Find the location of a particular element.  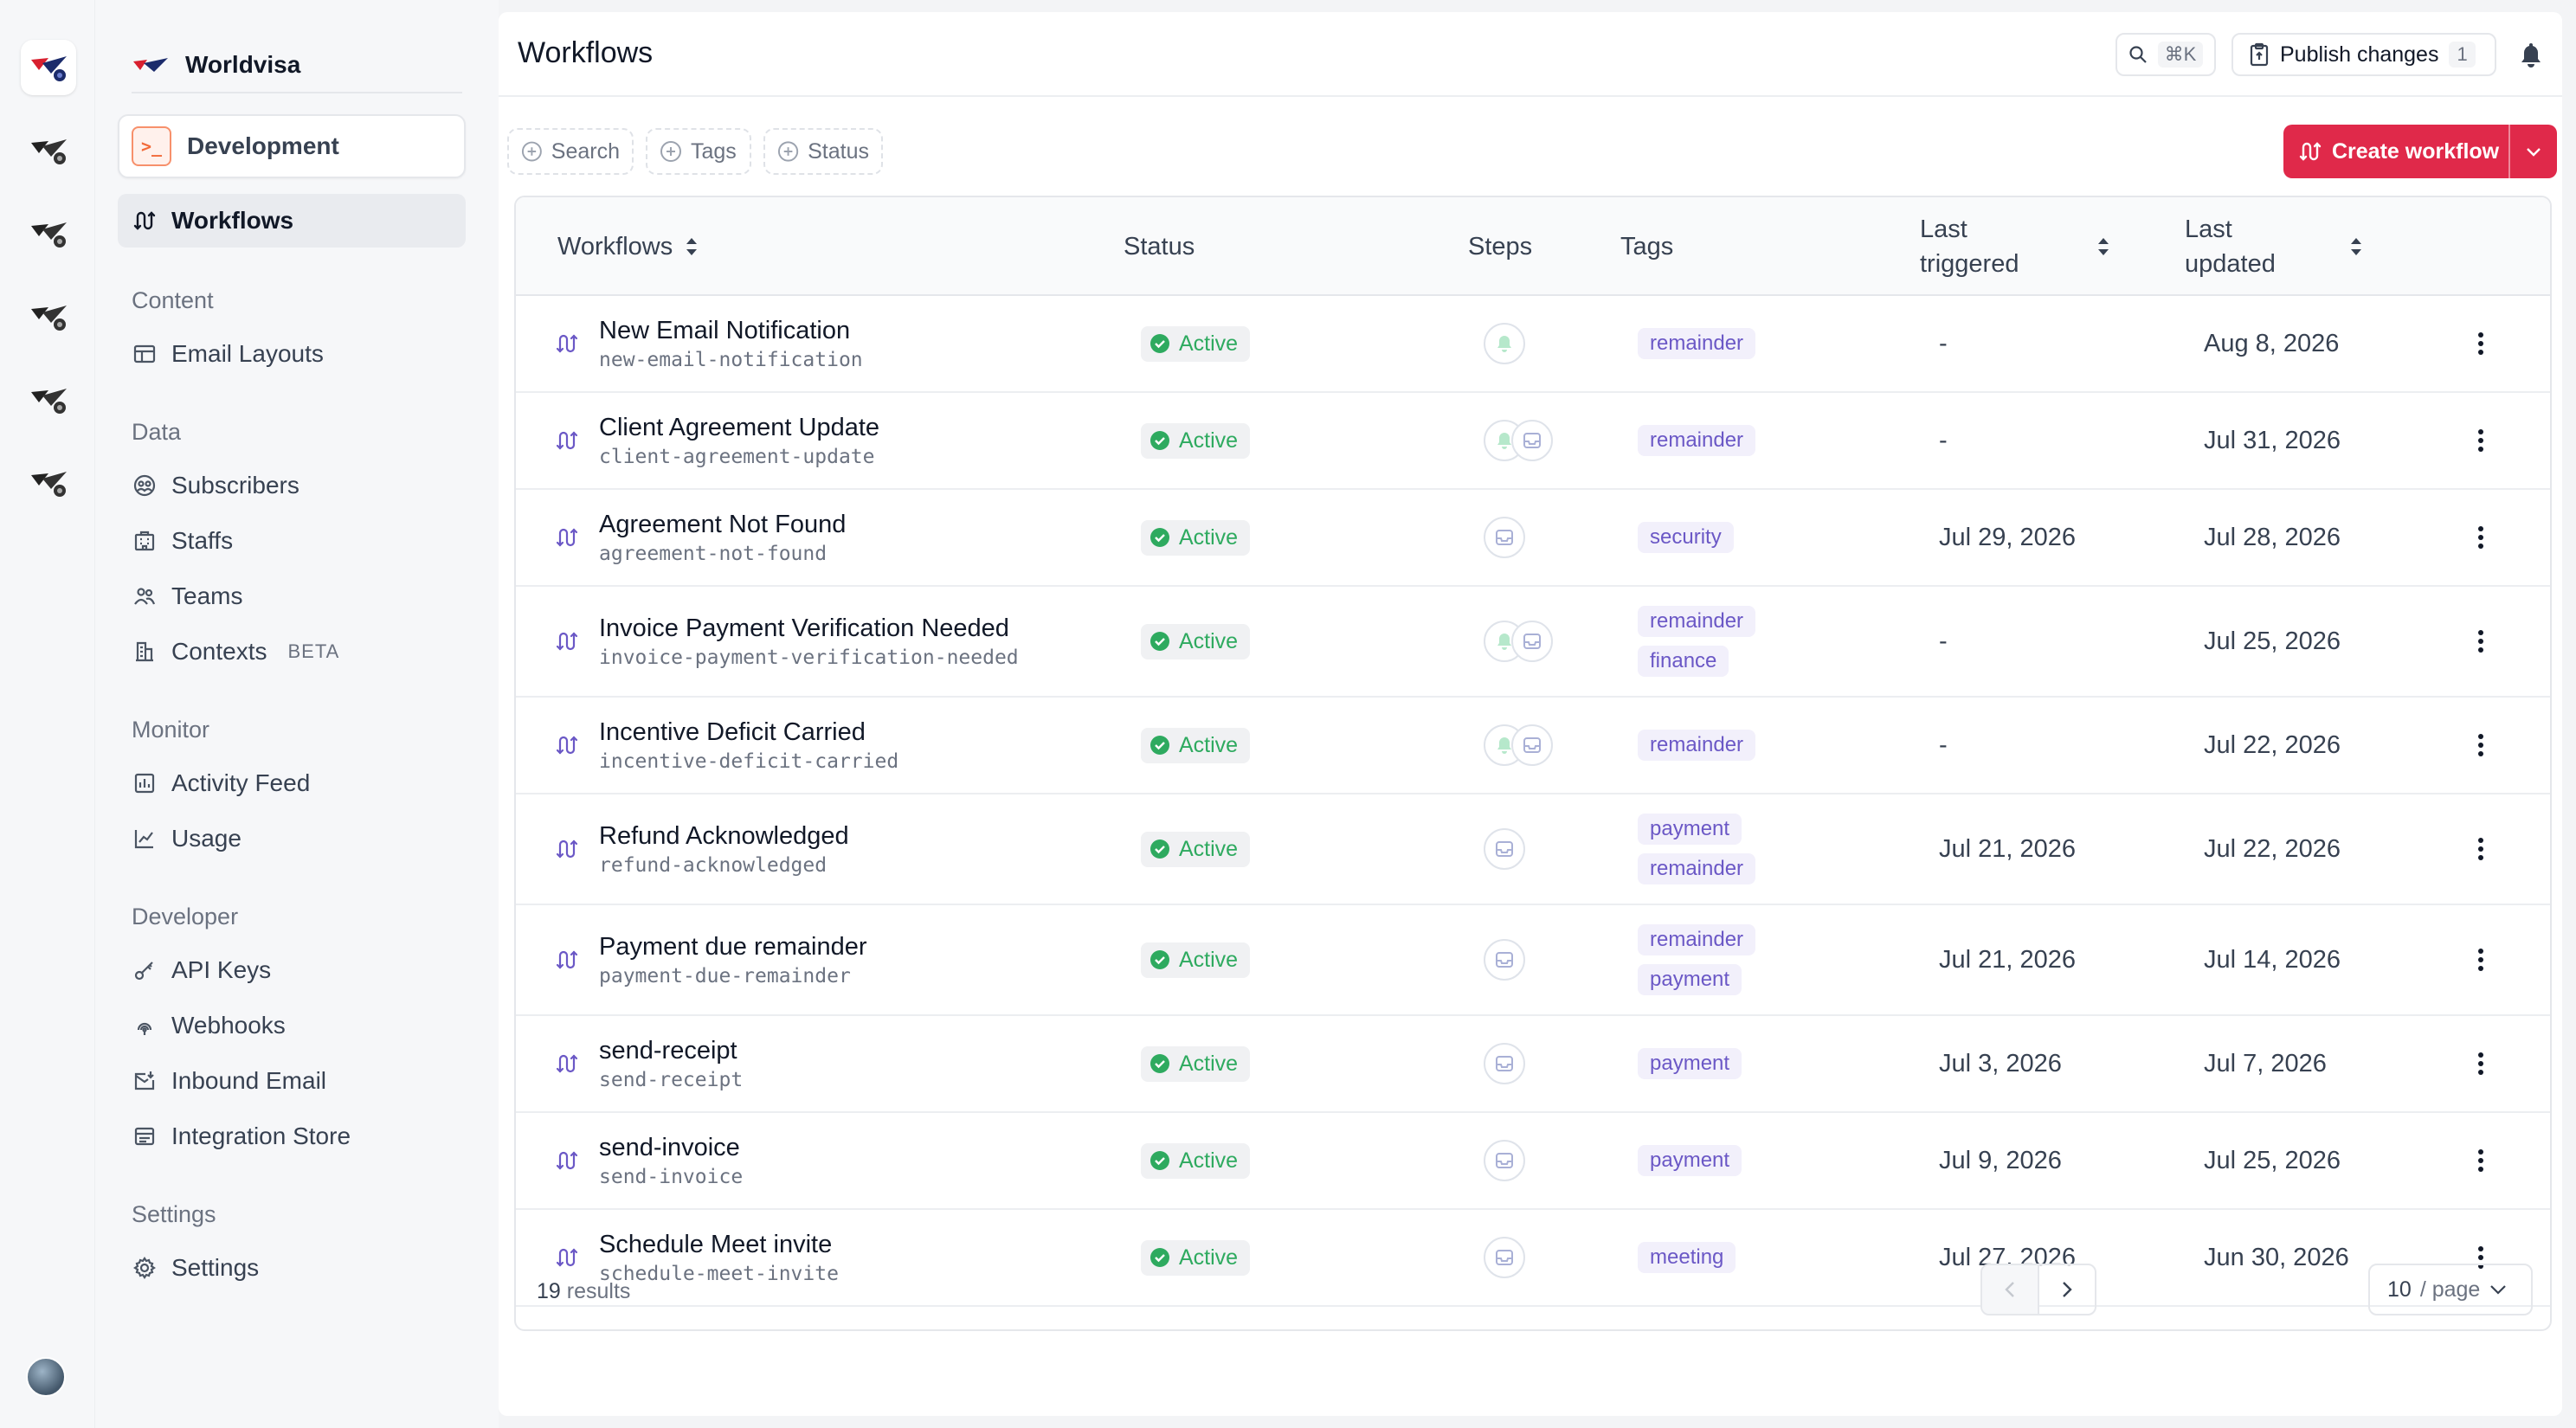

environment-switcher: >_ Development is located at coordinates (292, 146).